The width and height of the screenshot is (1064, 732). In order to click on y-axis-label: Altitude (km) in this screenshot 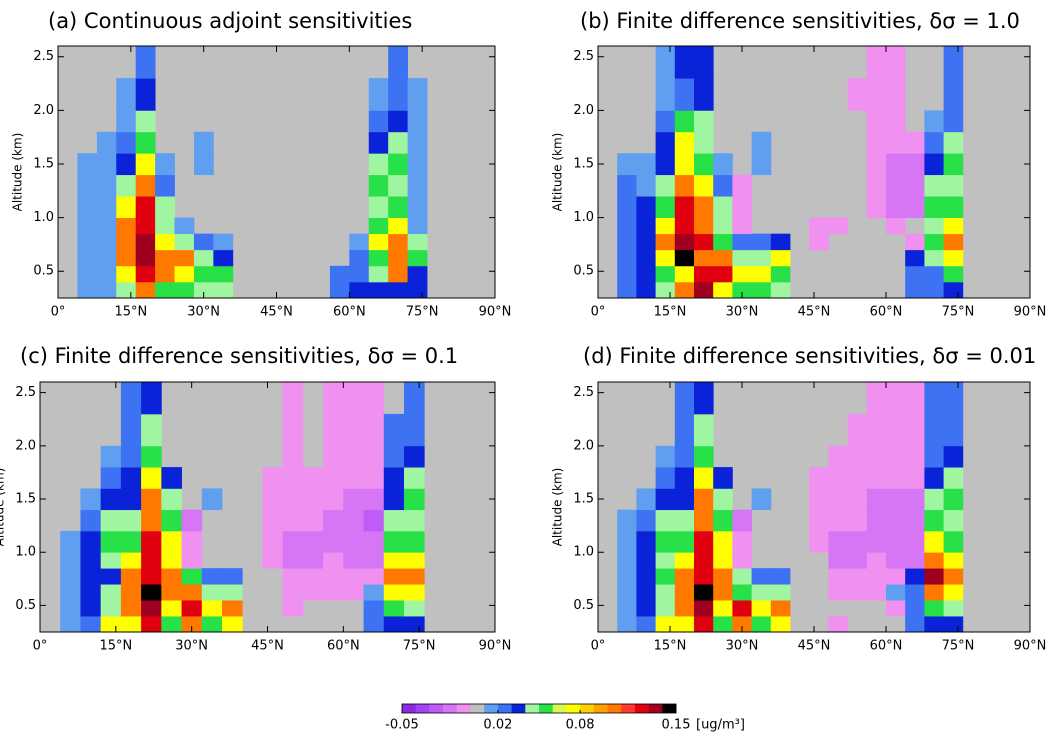, I will do `click(558, 507)`.